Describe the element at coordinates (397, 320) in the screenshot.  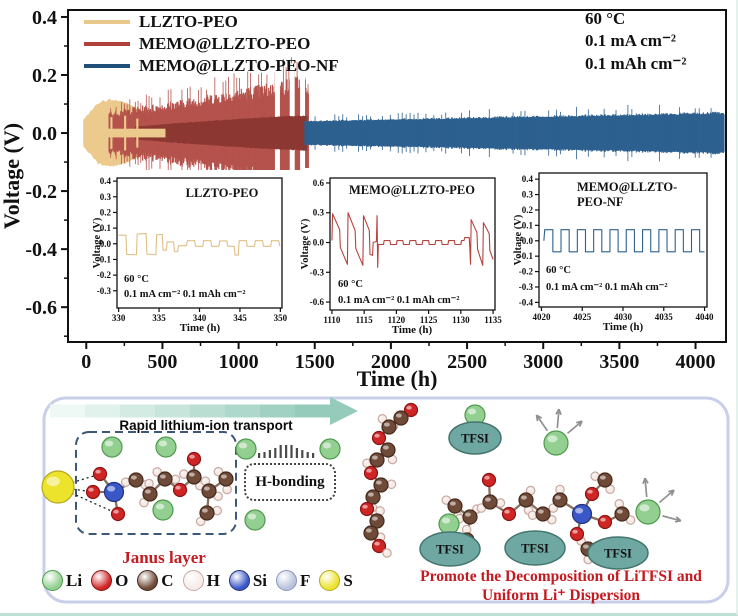
I see `inset-x-tick-label: 1120` at that location.